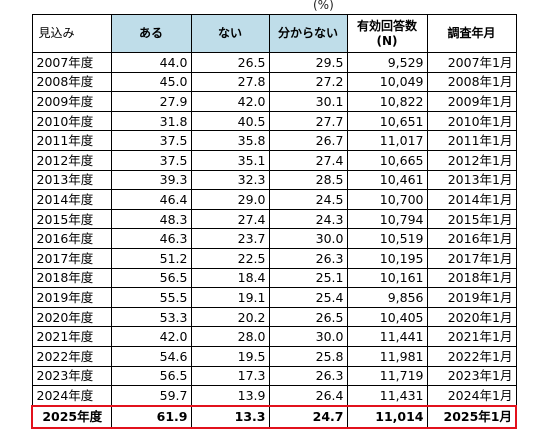 The width and height of the screenshot is (536, 439). I want to click on cell-responses: 11,431, so click(387, 396).